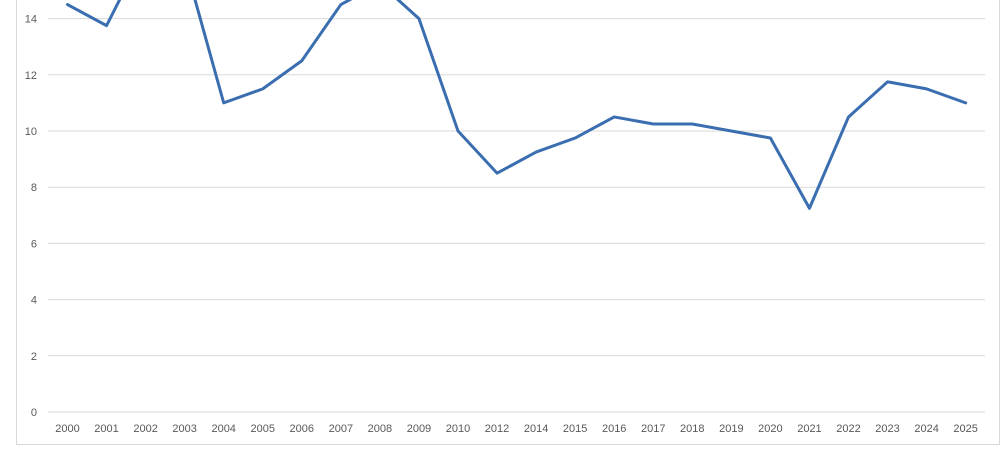 This screenshot has height=455, width=1003. I want to click on x-tick-label: 2014, so click(536, 429).